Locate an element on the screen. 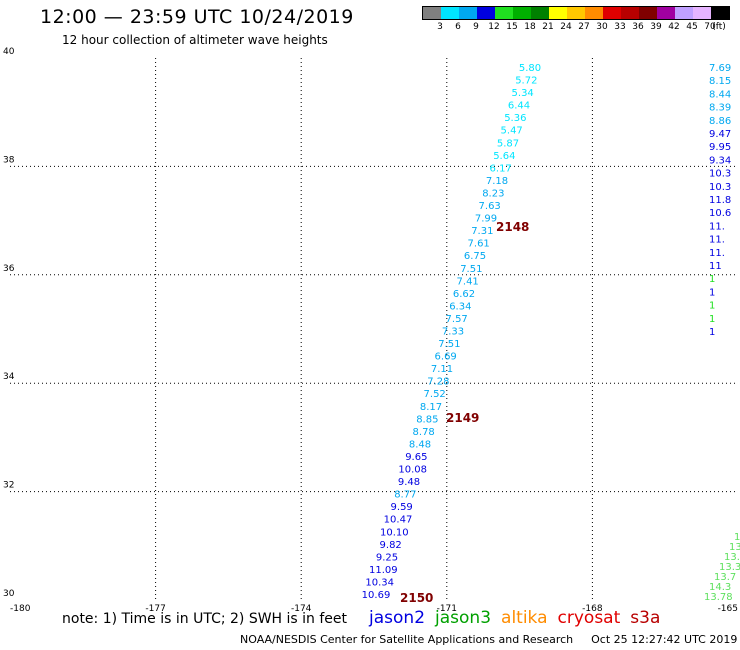  y-tick-label: 34 is located at coordinates (9, 377).